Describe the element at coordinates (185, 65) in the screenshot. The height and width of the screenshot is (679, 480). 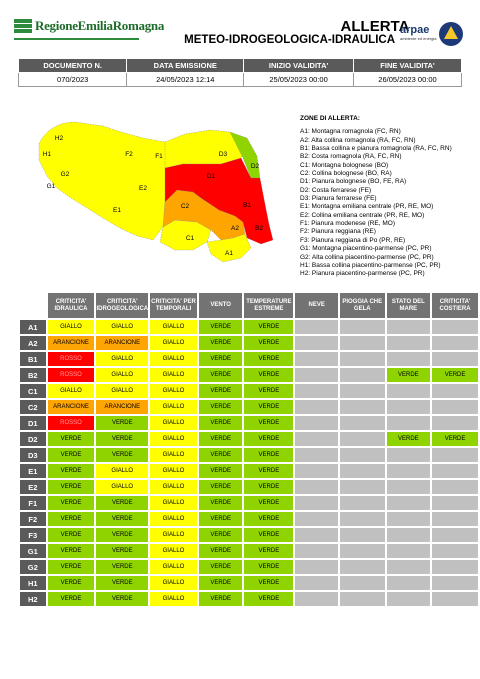
I see `issue-date-header: DATA EMISSIONE` at that location.